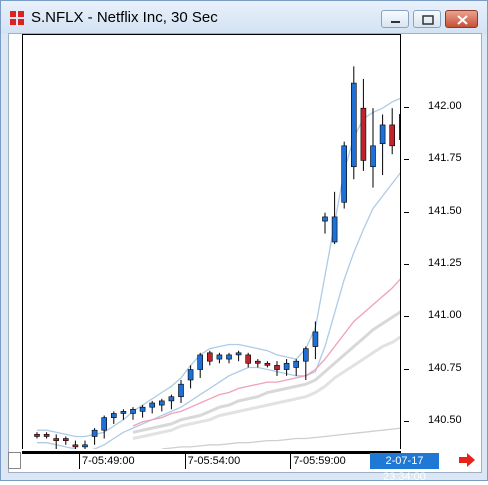  I want to click on cursor-time-label: 2-07-17 23:34:00, so click(404, 468).